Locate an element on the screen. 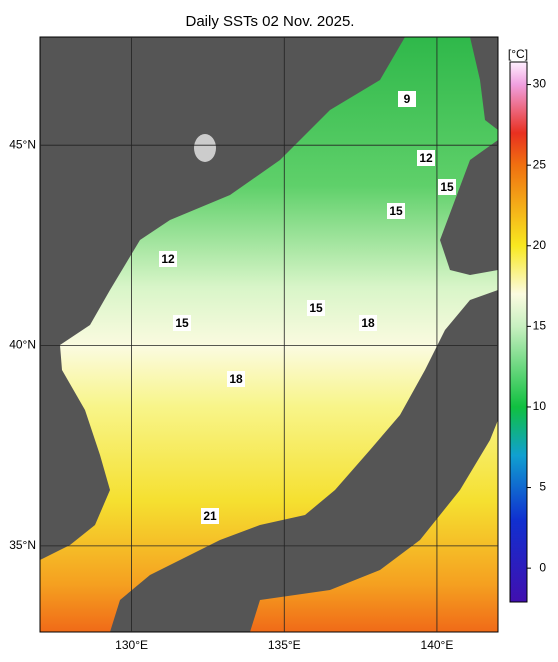 This screenshot has height=662, width=558. colorbar-tick-label: 10 is located at coordinates (540, 406).